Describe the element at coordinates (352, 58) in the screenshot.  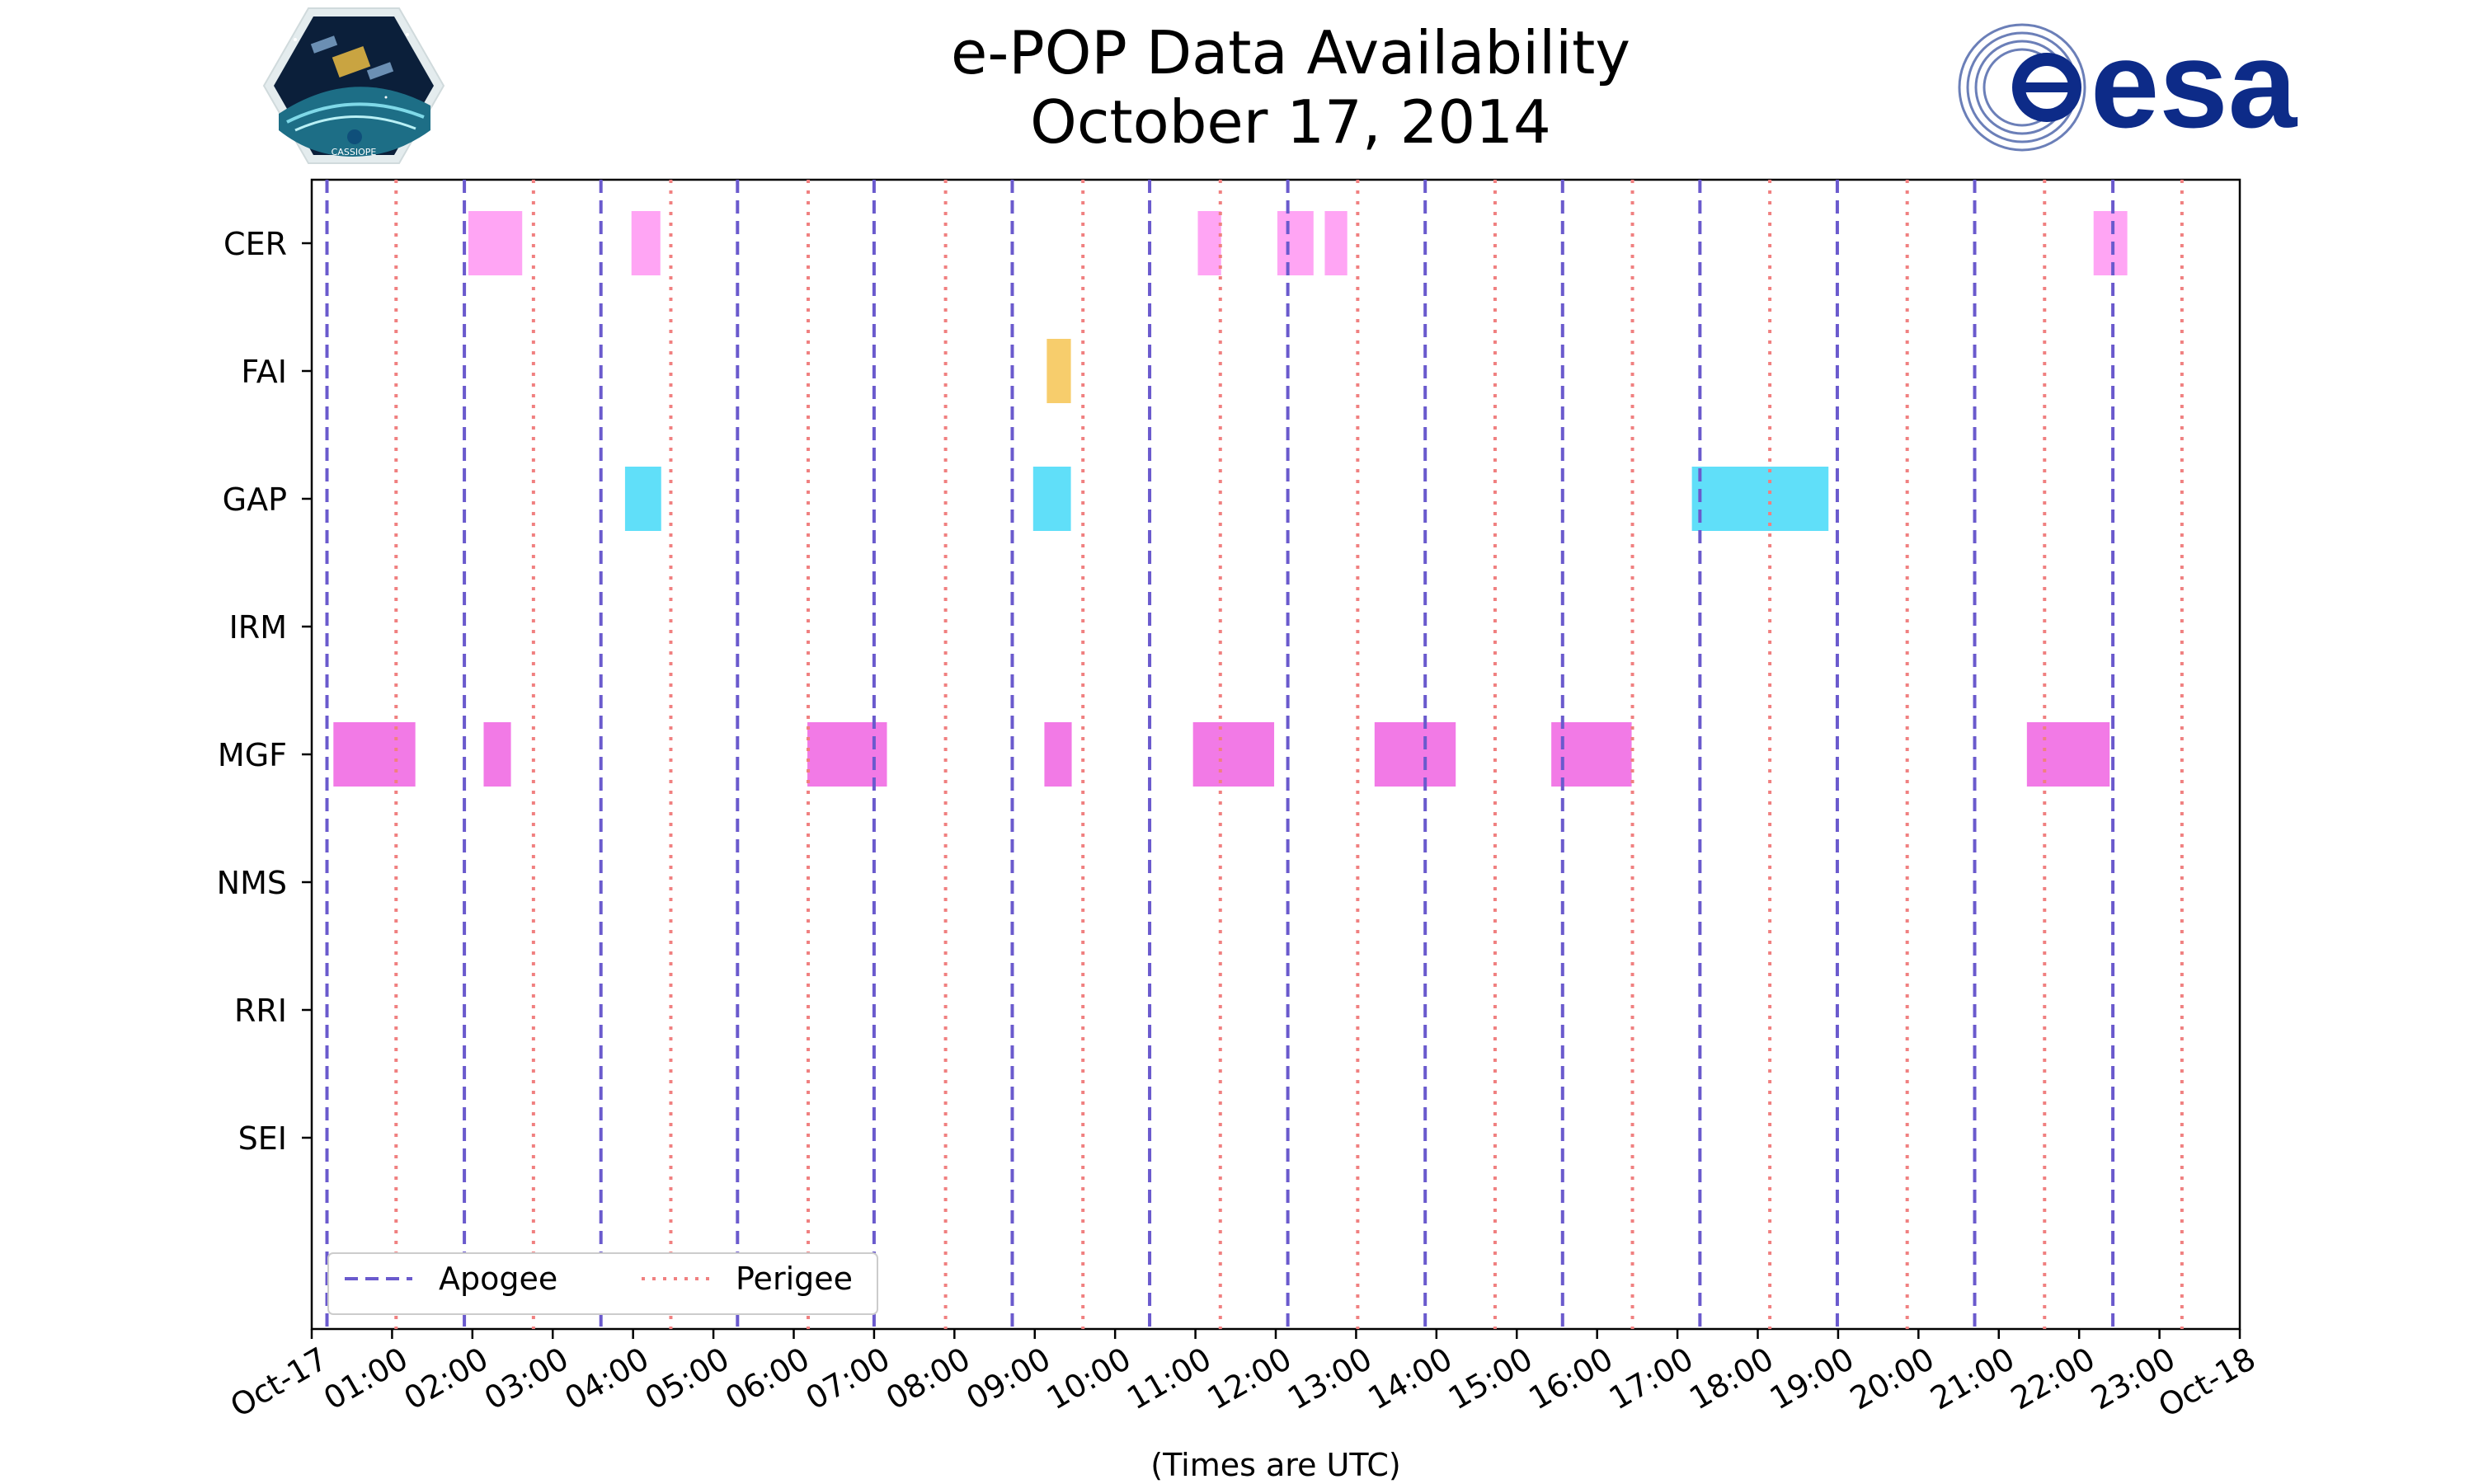
I see `satellite-icon` at that location.